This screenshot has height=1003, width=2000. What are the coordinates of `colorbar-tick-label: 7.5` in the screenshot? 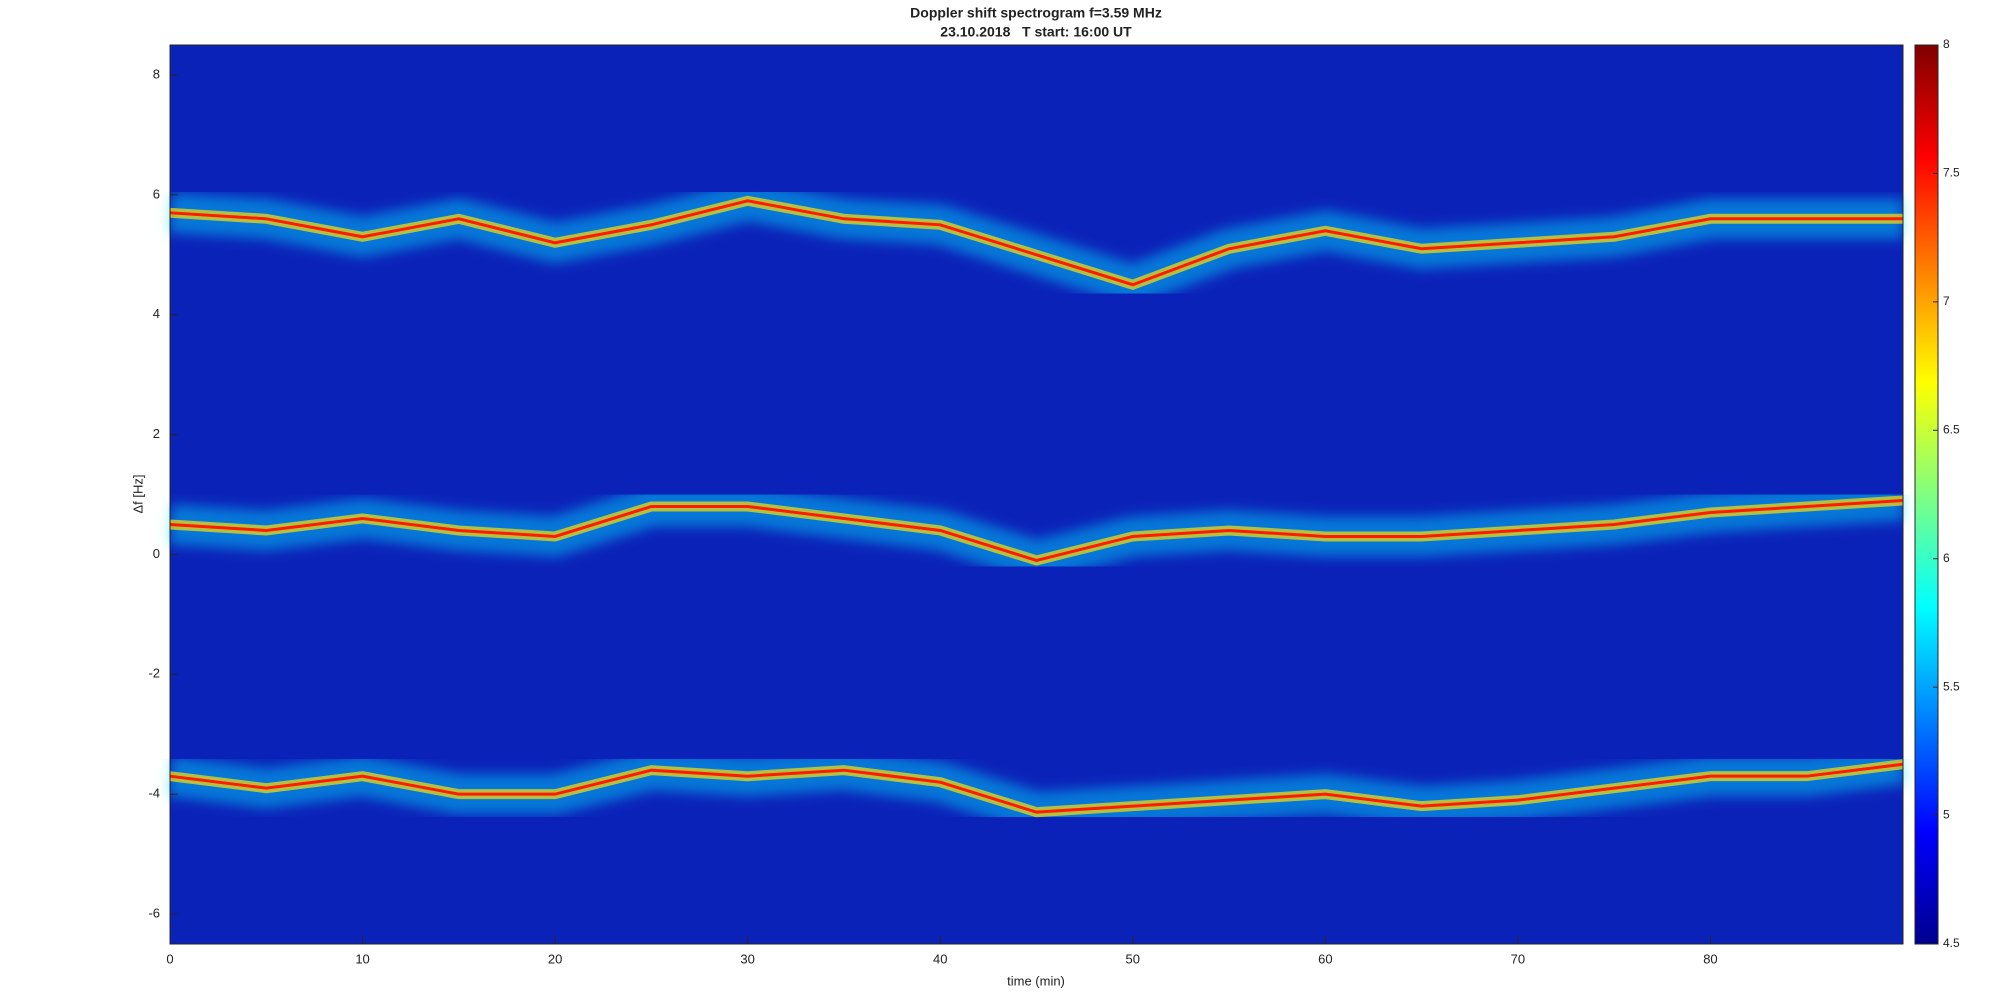 It's located at (1951, 173).